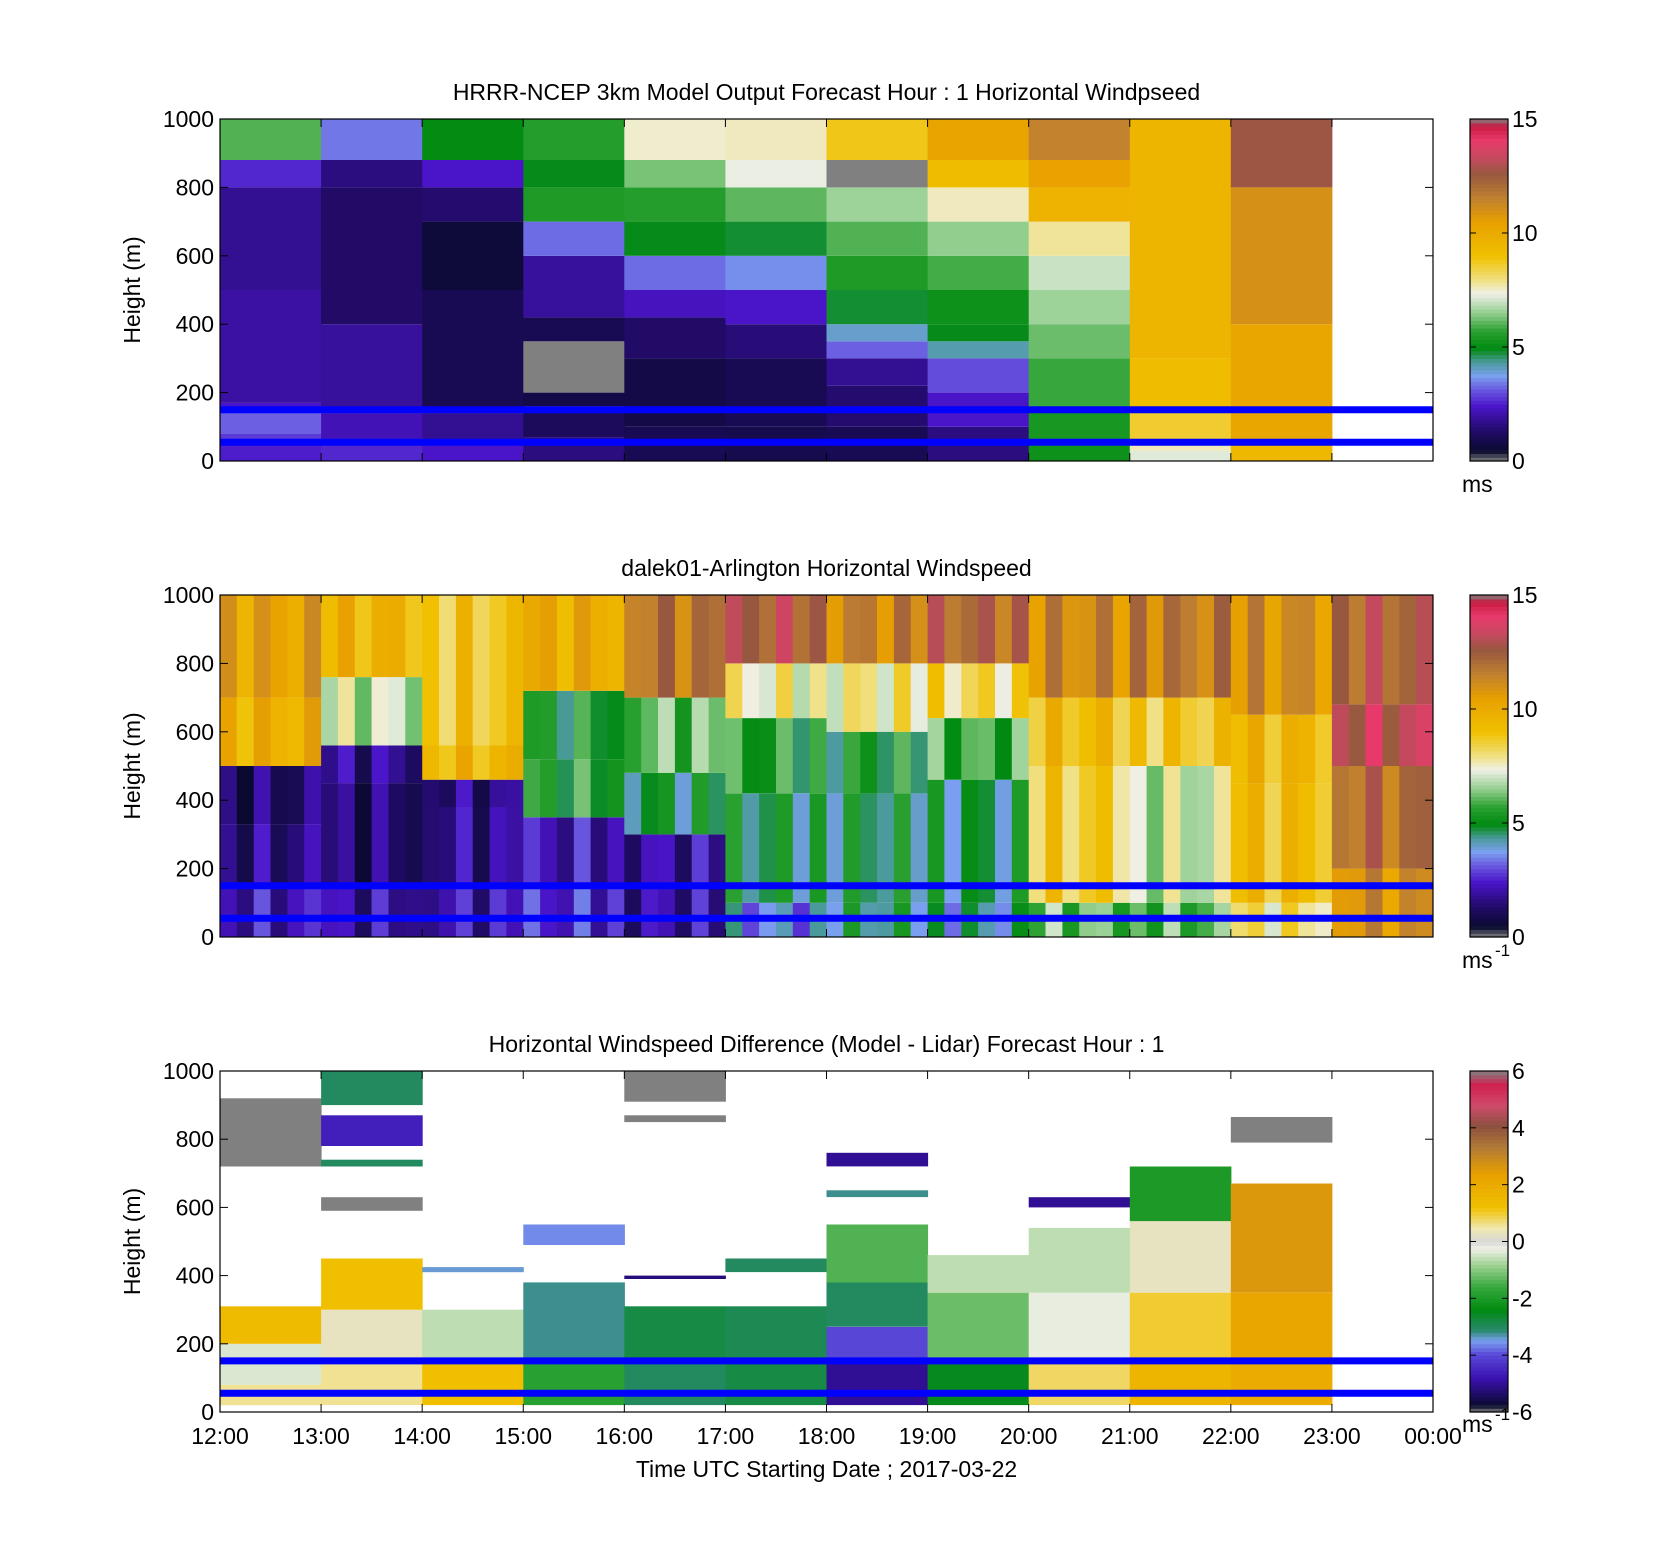 The width and height of the screenshot is (1680, 1561). What do you see at coordinates (1525, 709) in the screenshot?
I see `colorbar-tick-label: 10` at bounding box center [1525, 709].